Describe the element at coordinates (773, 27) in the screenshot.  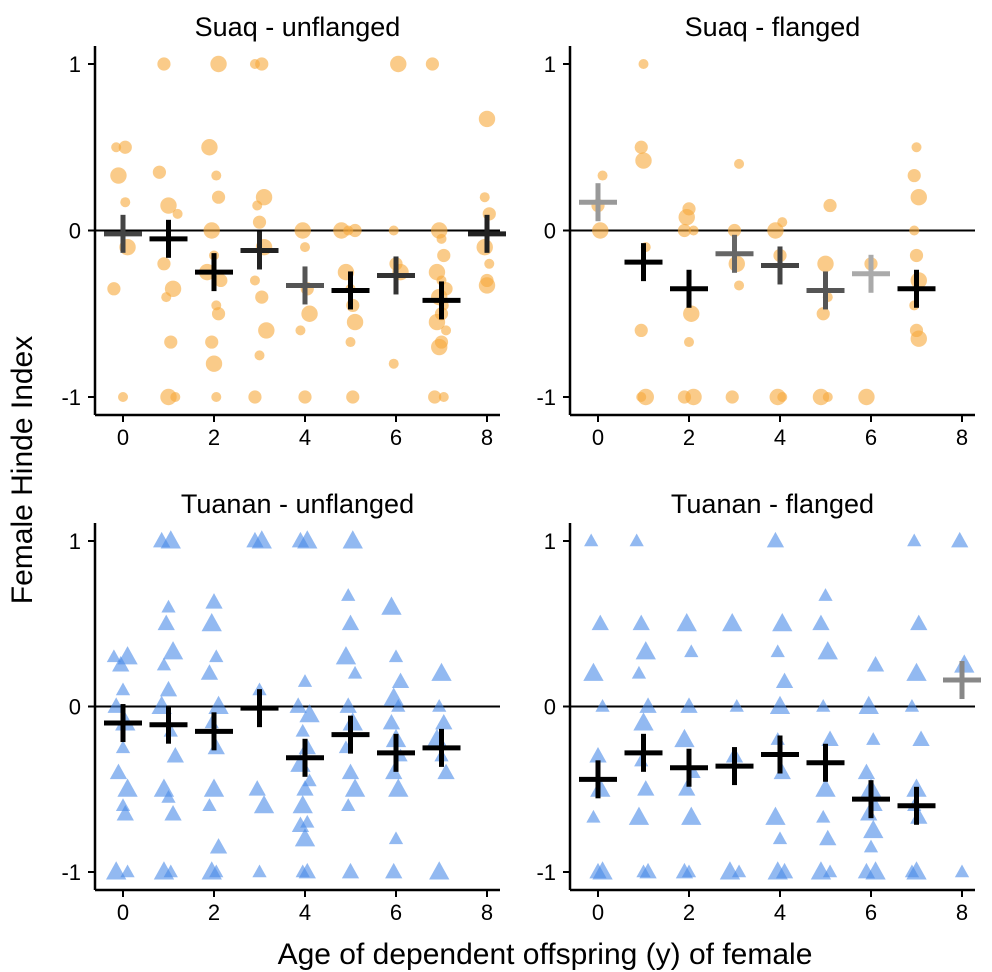
I see `panel-title: Suaq - flanged` at that location.